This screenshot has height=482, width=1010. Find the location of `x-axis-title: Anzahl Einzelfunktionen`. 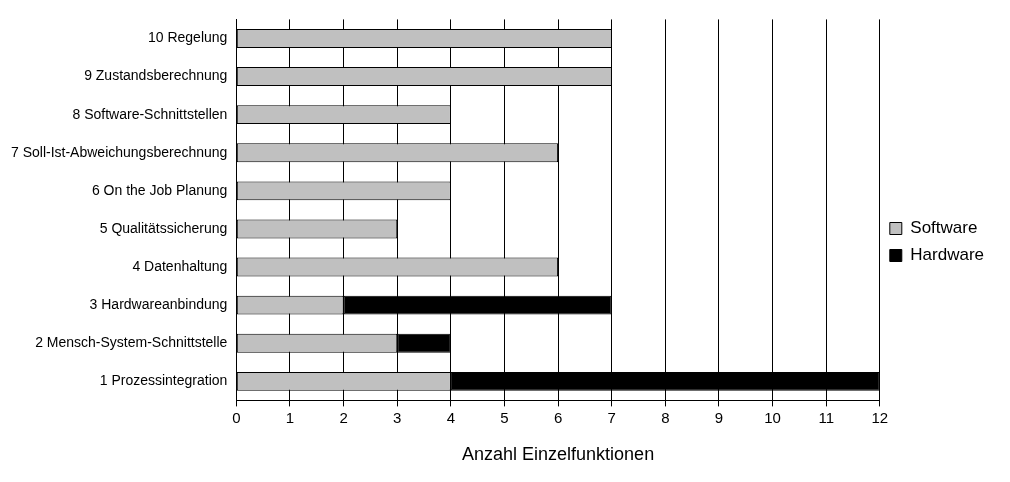

x-axis-title: Anzahl Einzelfunktionen is located at coordinates (558, 454).